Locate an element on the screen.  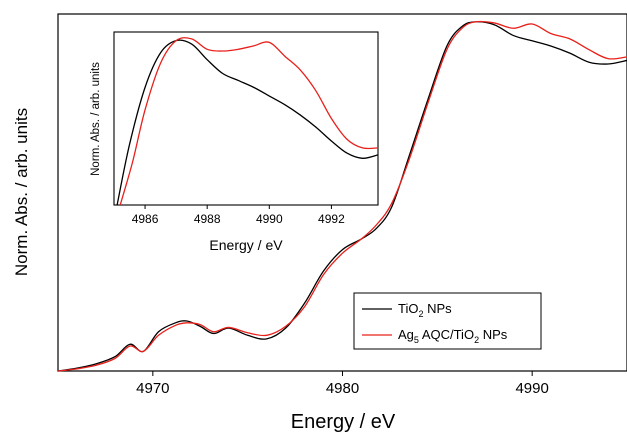
inset-x-tick-label: 4990 is located at coordinates (269, 219).